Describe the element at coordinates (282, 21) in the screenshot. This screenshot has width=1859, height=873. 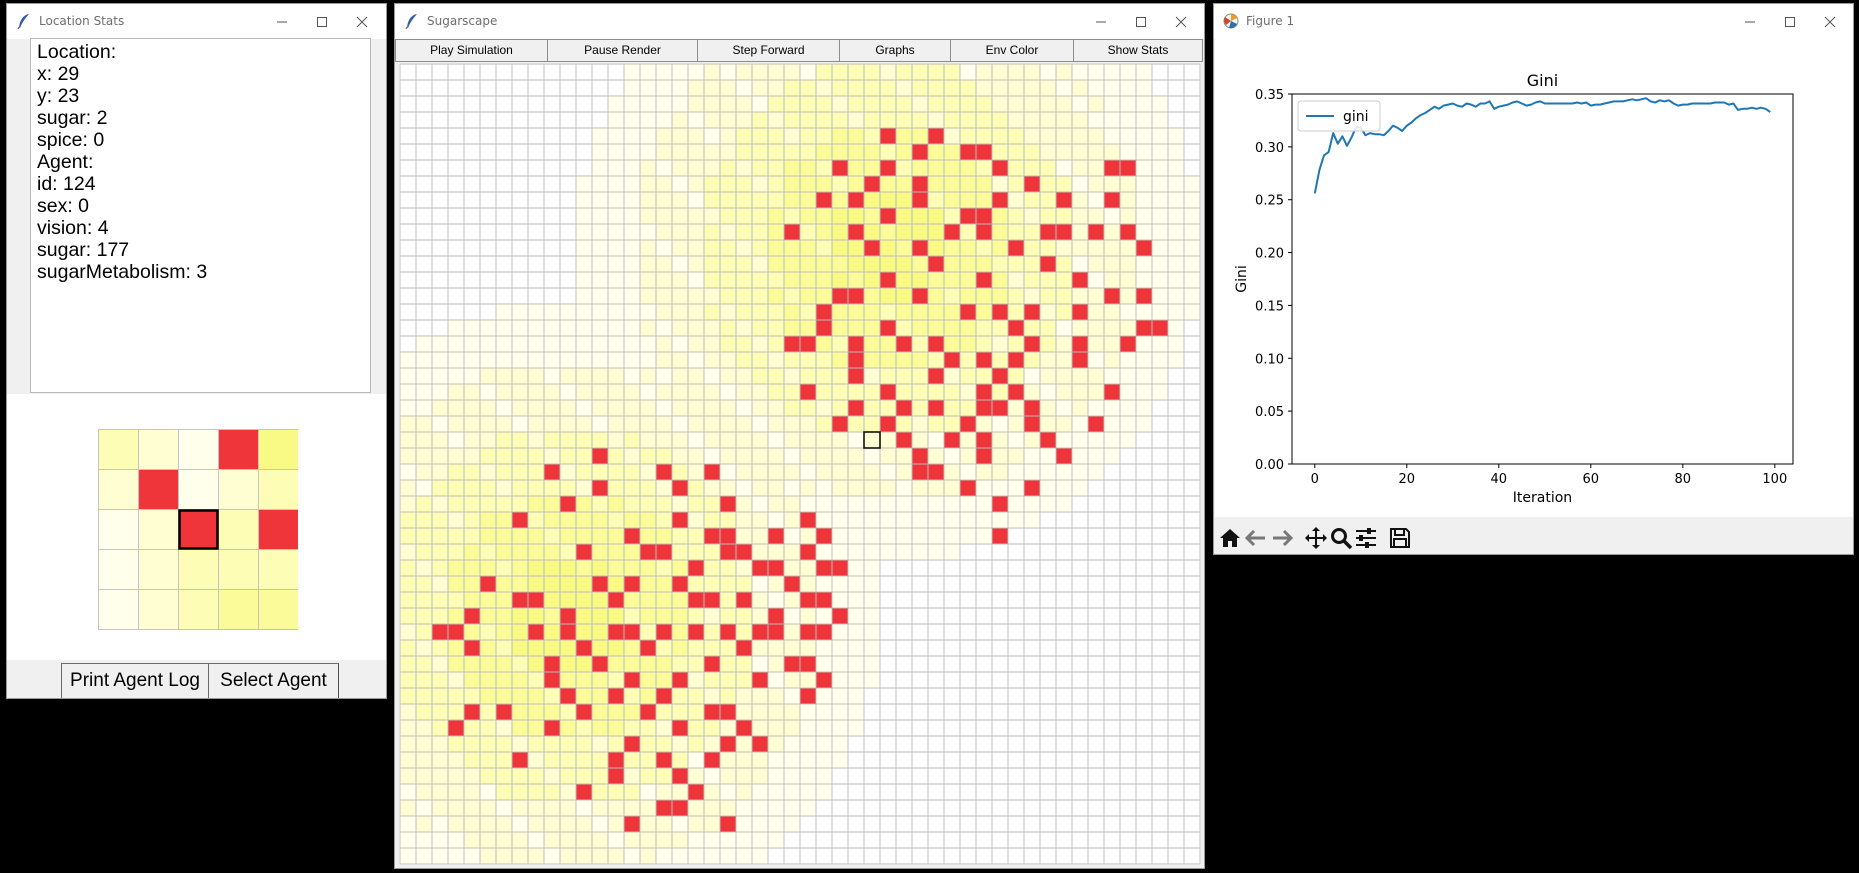
I see `minimize-button` at that location.